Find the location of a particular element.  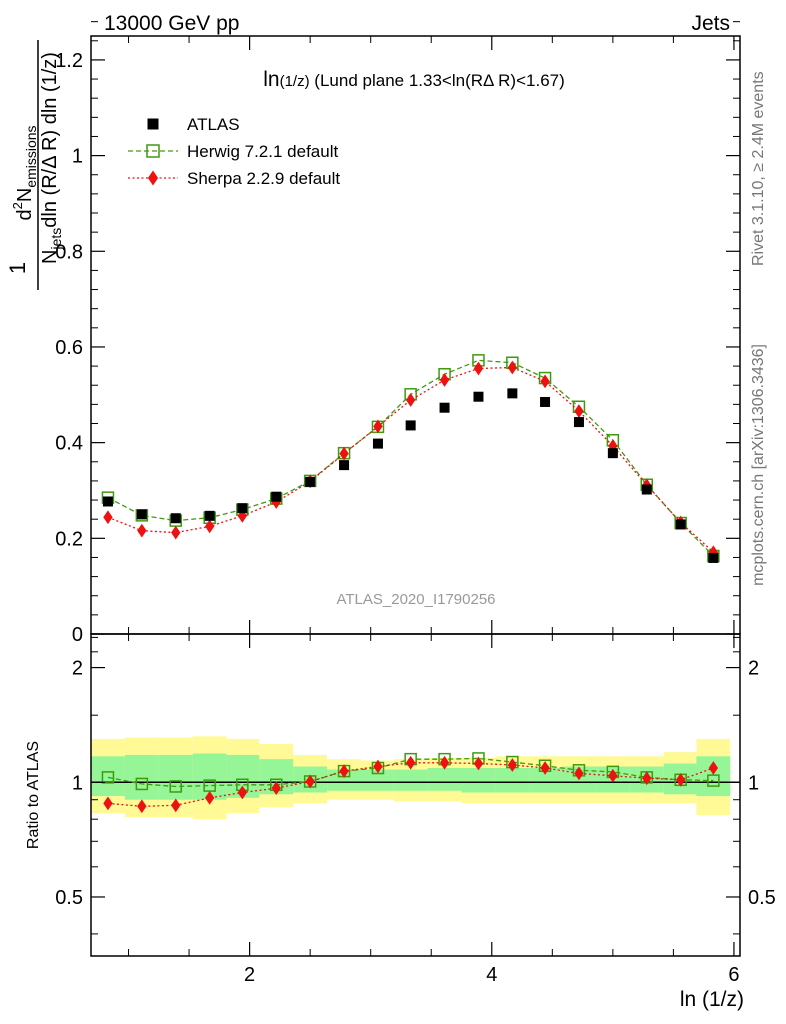

x-axis-label: ln (1/z) is located at coordinates (712, 999).